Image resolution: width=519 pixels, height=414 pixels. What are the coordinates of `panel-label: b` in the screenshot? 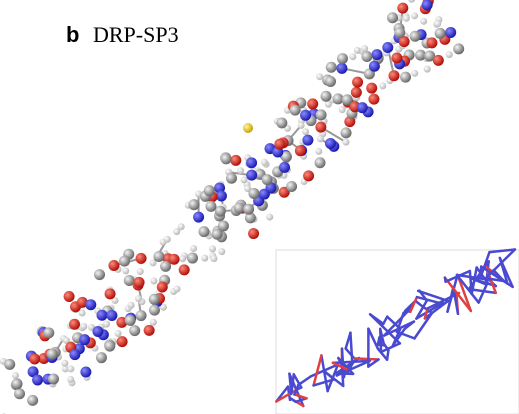 It's located at (72, 34).